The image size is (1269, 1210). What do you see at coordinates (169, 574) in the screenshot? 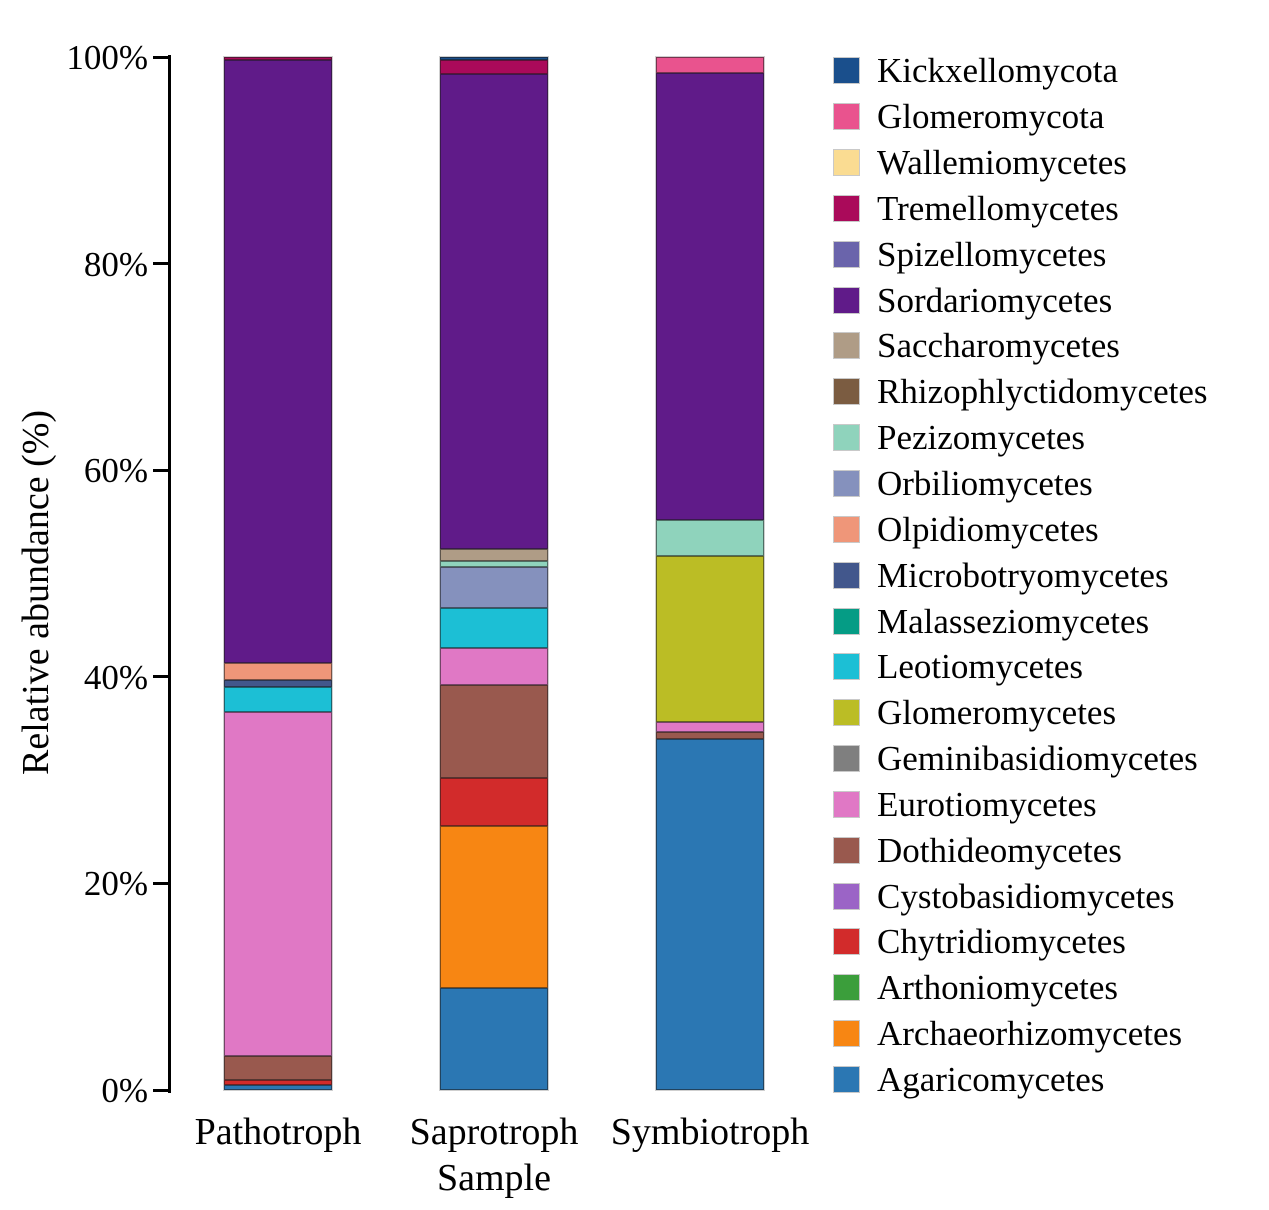
I see `y-axis-spine` at bounding box center [169, 574].